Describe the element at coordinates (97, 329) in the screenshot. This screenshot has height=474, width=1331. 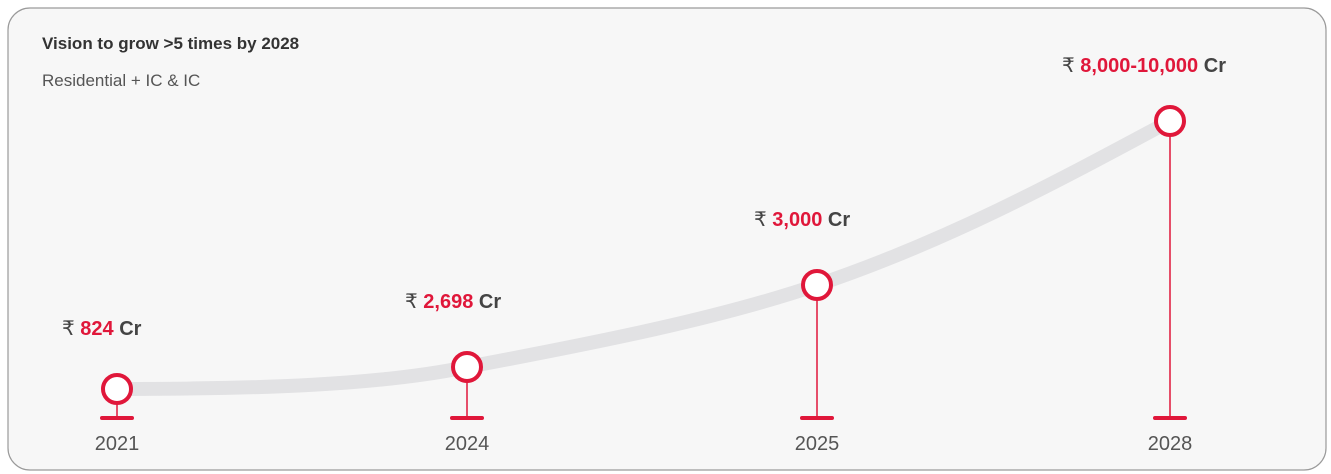
I see `amount: 824` at that location.